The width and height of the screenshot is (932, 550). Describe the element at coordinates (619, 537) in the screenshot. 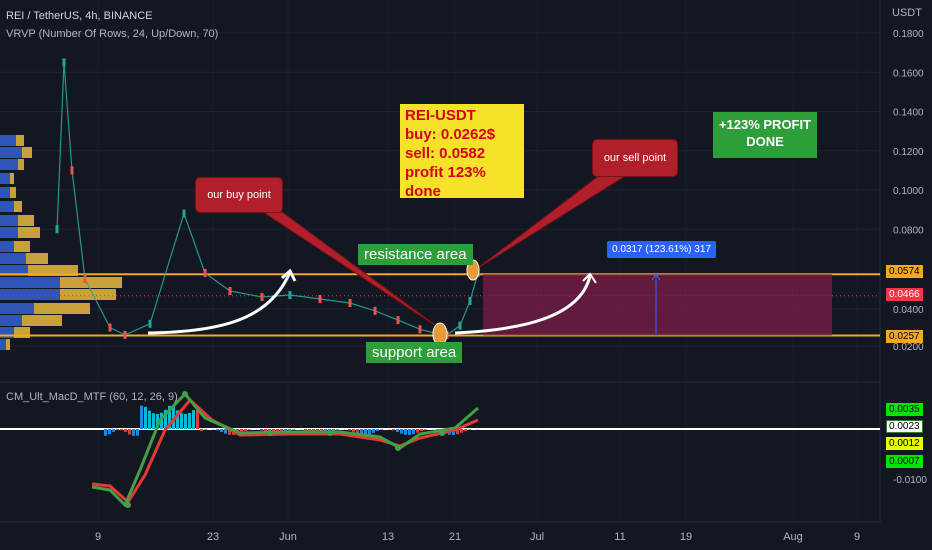

I see `time-tick-label: 11` at that location.